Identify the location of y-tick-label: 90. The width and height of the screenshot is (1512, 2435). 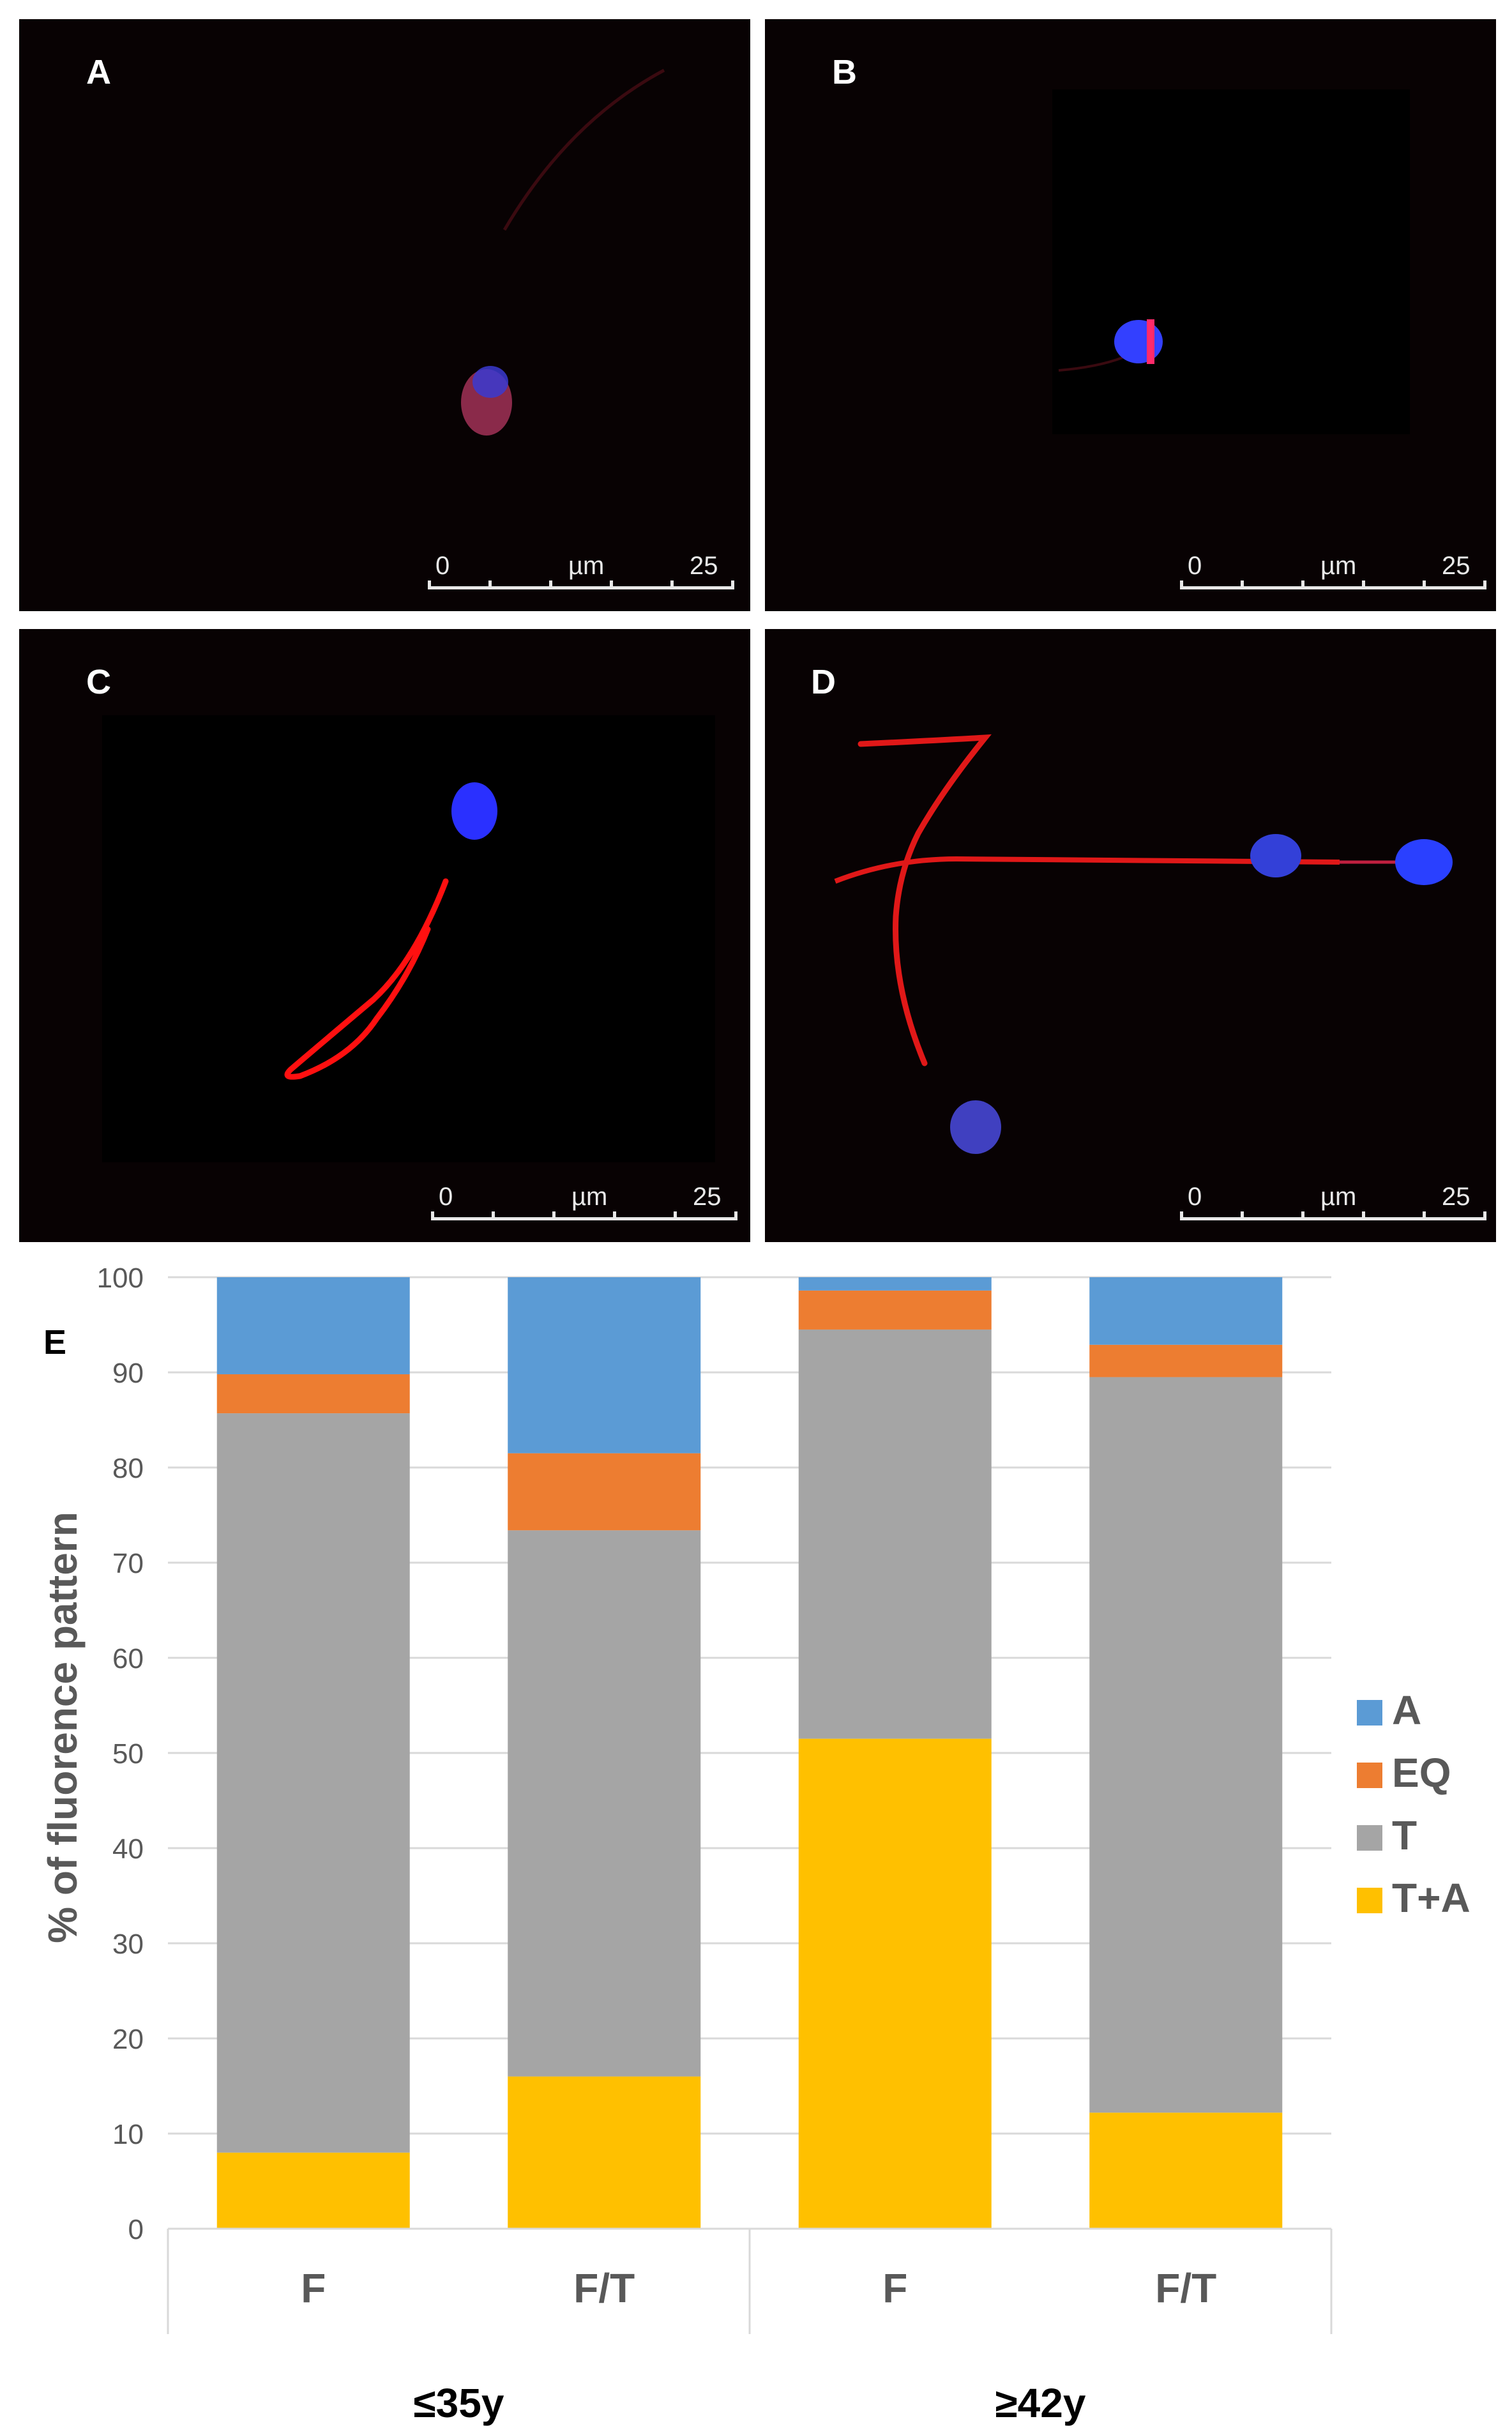
(128, 1373).